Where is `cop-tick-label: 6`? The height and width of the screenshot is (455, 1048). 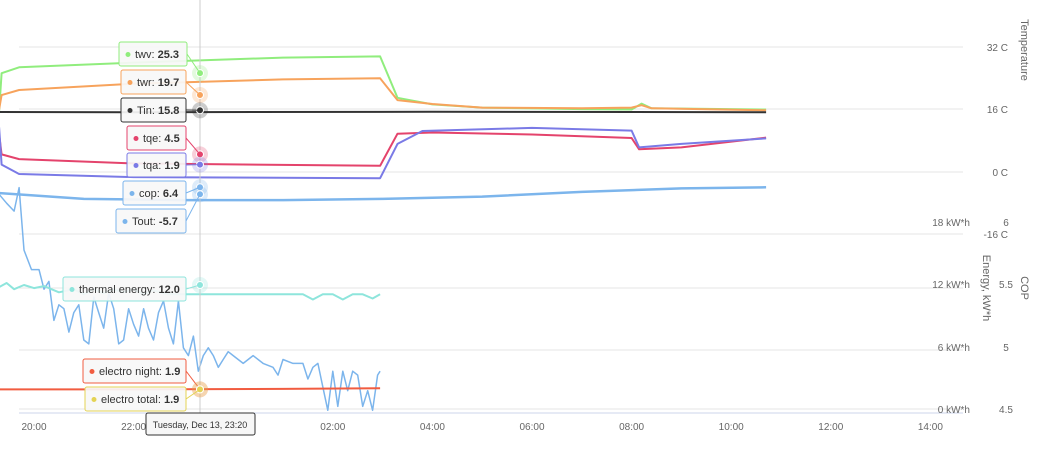
cop-tick-label: 6 is located at coordinates (1006, 223).